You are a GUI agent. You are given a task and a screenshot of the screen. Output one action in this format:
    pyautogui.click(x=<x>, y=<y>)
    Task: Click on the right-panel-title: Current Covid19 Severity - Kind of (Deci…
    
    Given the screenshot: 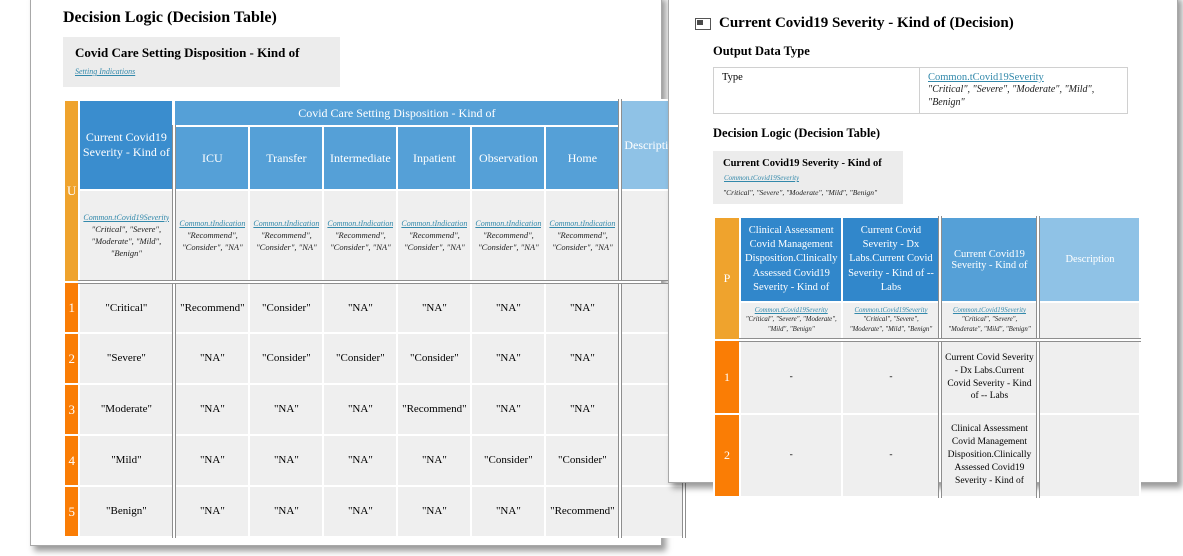 What is the action you would take?
    pyautogui.click(x=866, y=23)
    